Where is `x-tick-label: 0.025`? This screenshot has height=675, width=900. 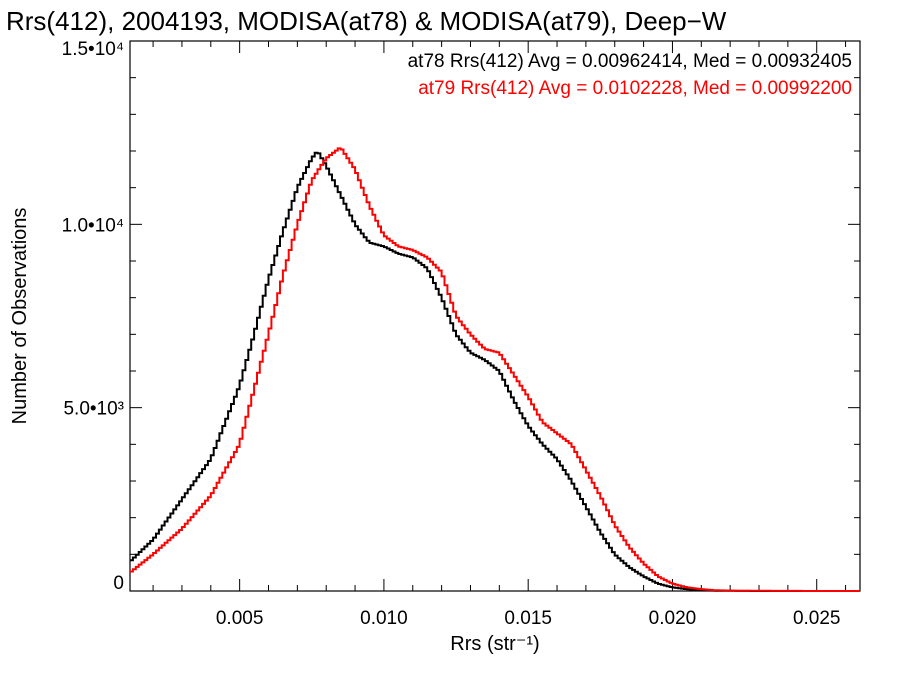
x-tick-label: 0.025 is located at coordinates (817, 618).